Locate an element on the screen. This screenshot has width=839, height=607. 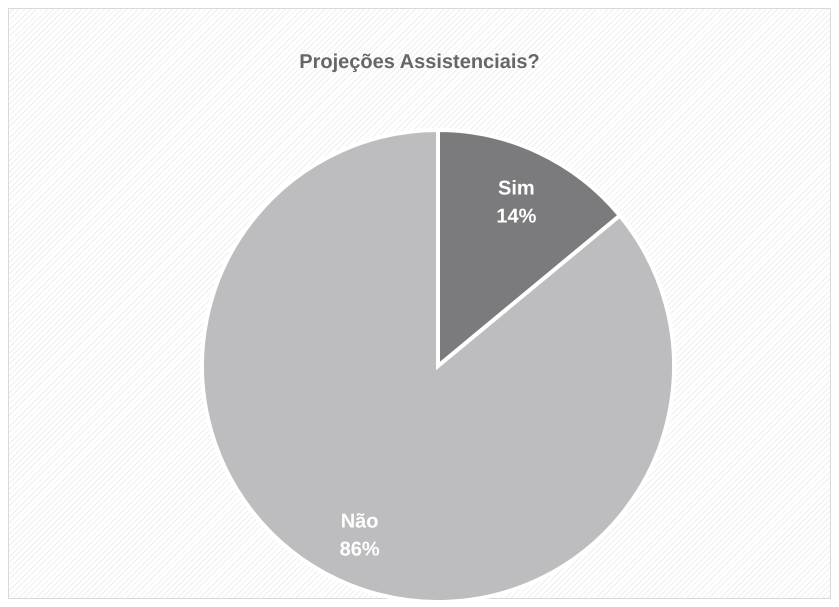
data-label: 86% is located at coordinates (360, 549).